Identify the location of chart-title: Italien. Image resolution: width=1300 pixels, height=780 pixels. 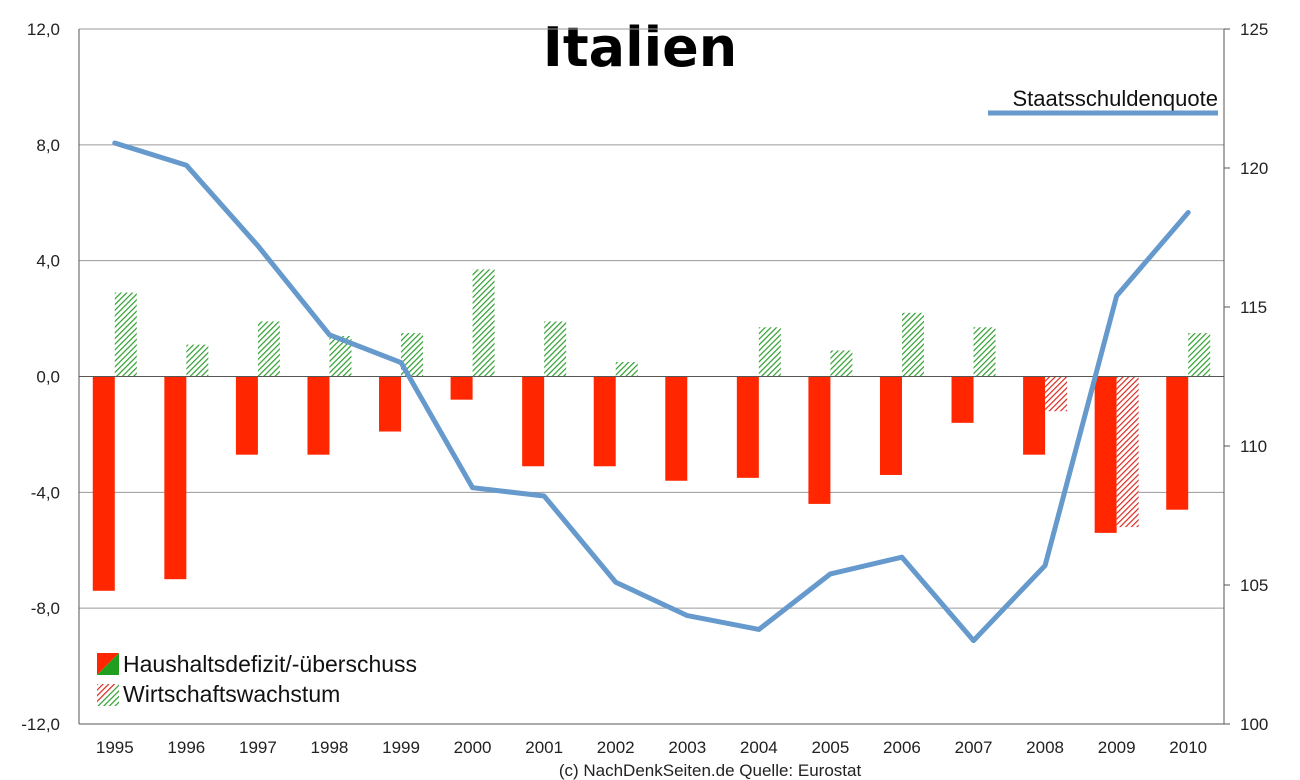
(640, 47).